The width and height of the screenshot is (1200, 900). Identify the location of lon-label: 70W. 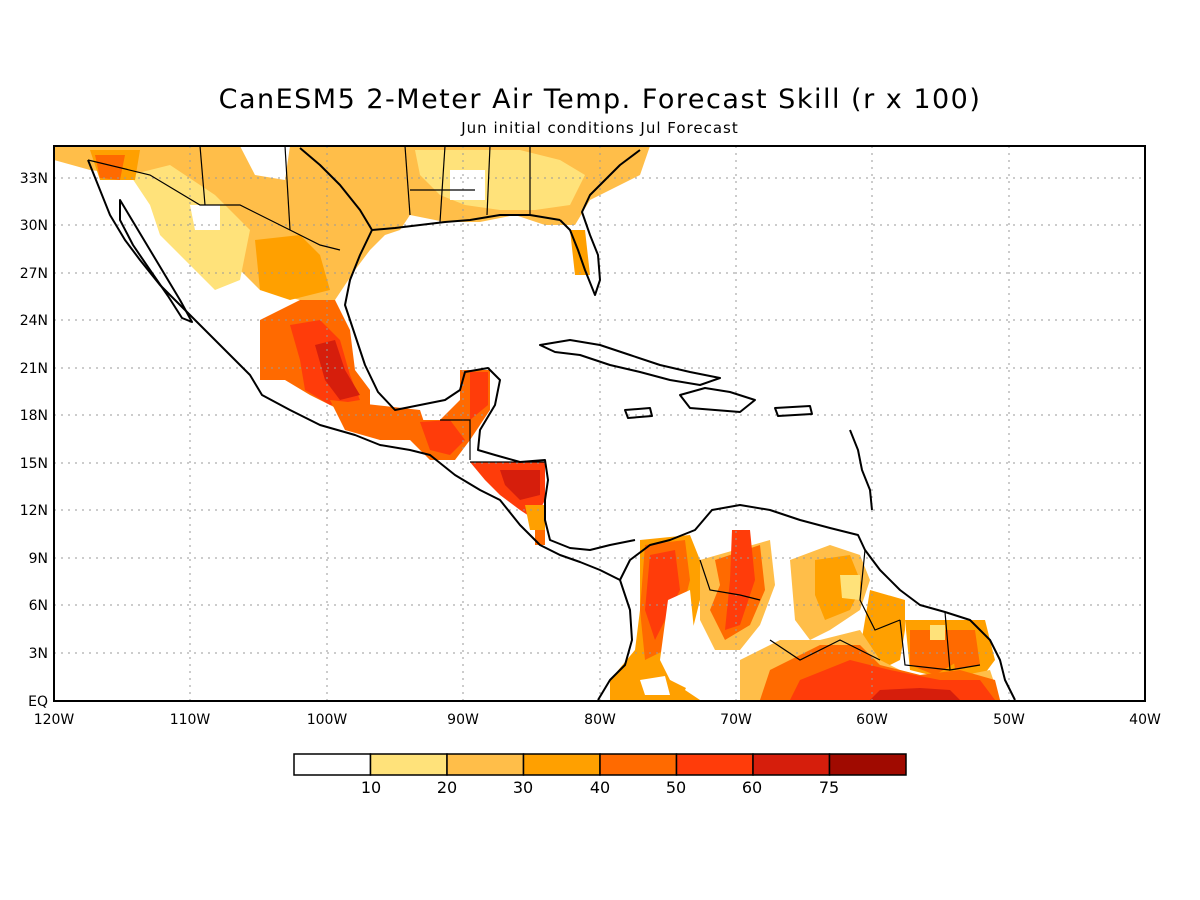
(736, 720).